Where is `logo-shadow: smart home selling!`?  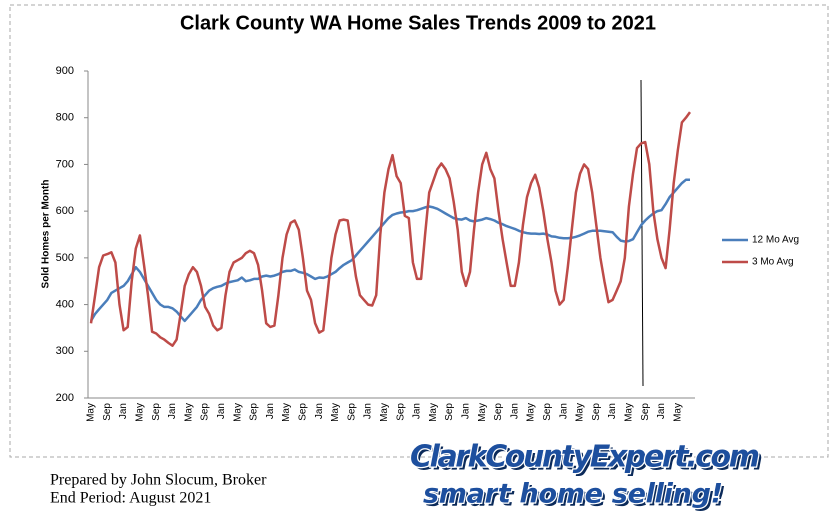
logo-shadow: smart home selling! is located at coordinates (576, 497).